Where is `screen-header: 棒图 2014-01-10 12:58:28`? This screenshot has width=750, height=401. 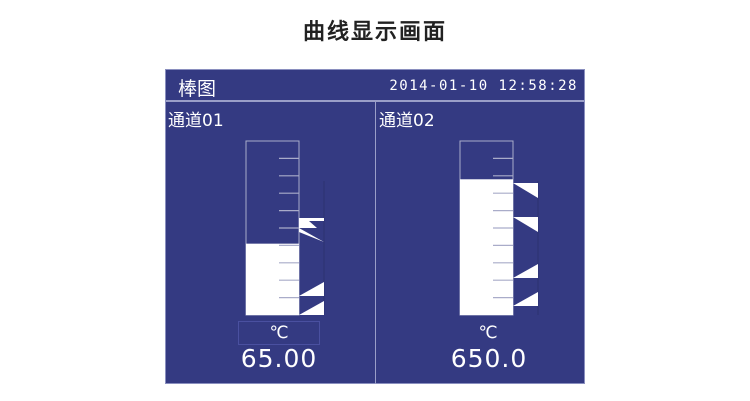
screen-header: 棒图 2014-01-10 12:58:28 is located at coordinates (375, 86).